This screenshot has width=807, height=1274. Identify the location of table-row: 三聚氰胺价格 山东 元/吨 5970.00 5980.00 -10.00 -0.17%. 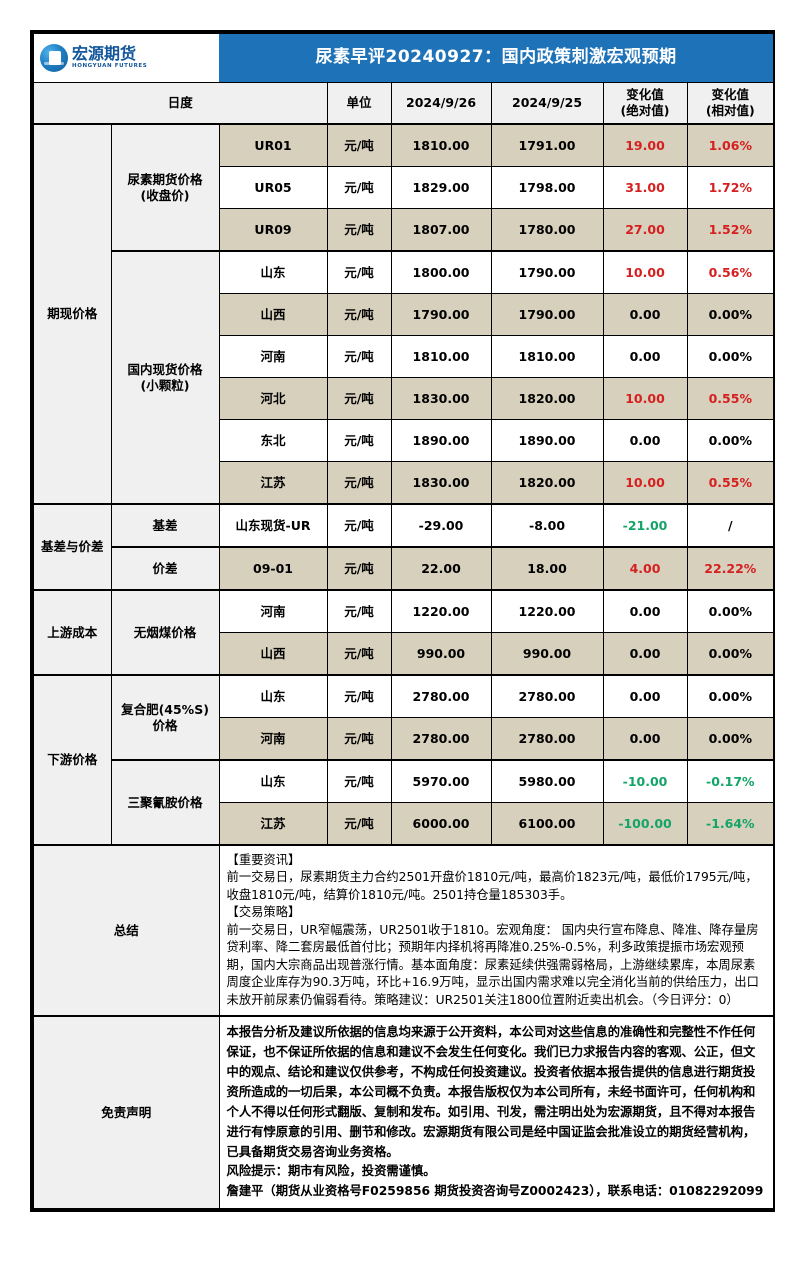
(404, 802).